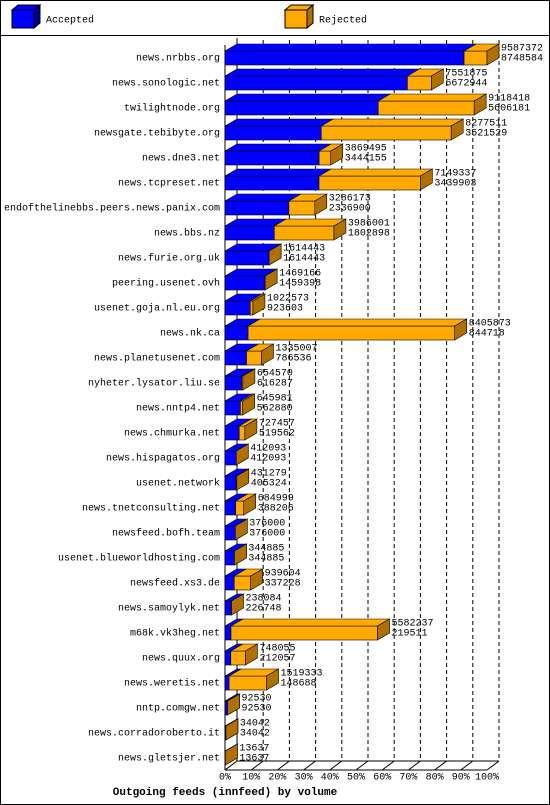 This screenshot has width=550, height=805. I want to click on total-label: 9118418, so click(509, 99).